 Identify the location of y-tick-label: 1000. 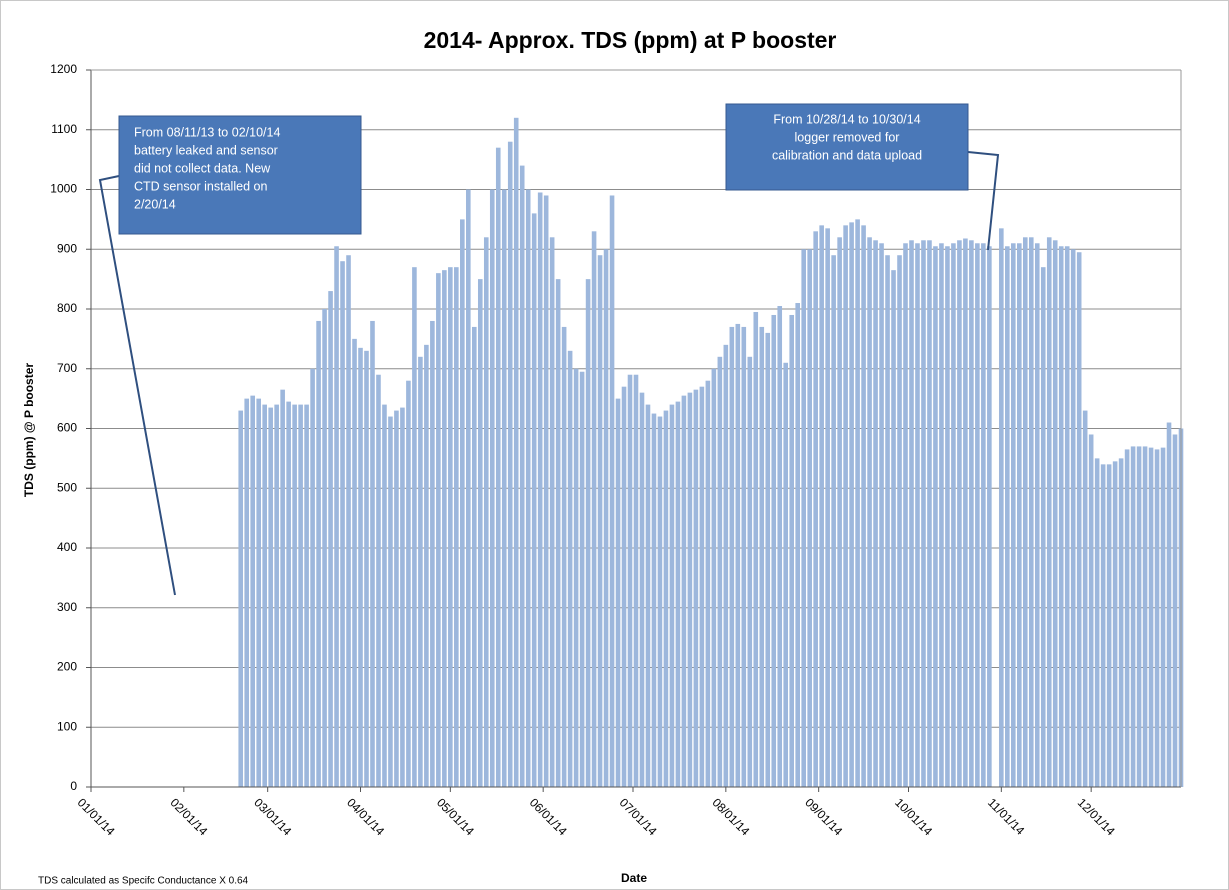
(63, 189).